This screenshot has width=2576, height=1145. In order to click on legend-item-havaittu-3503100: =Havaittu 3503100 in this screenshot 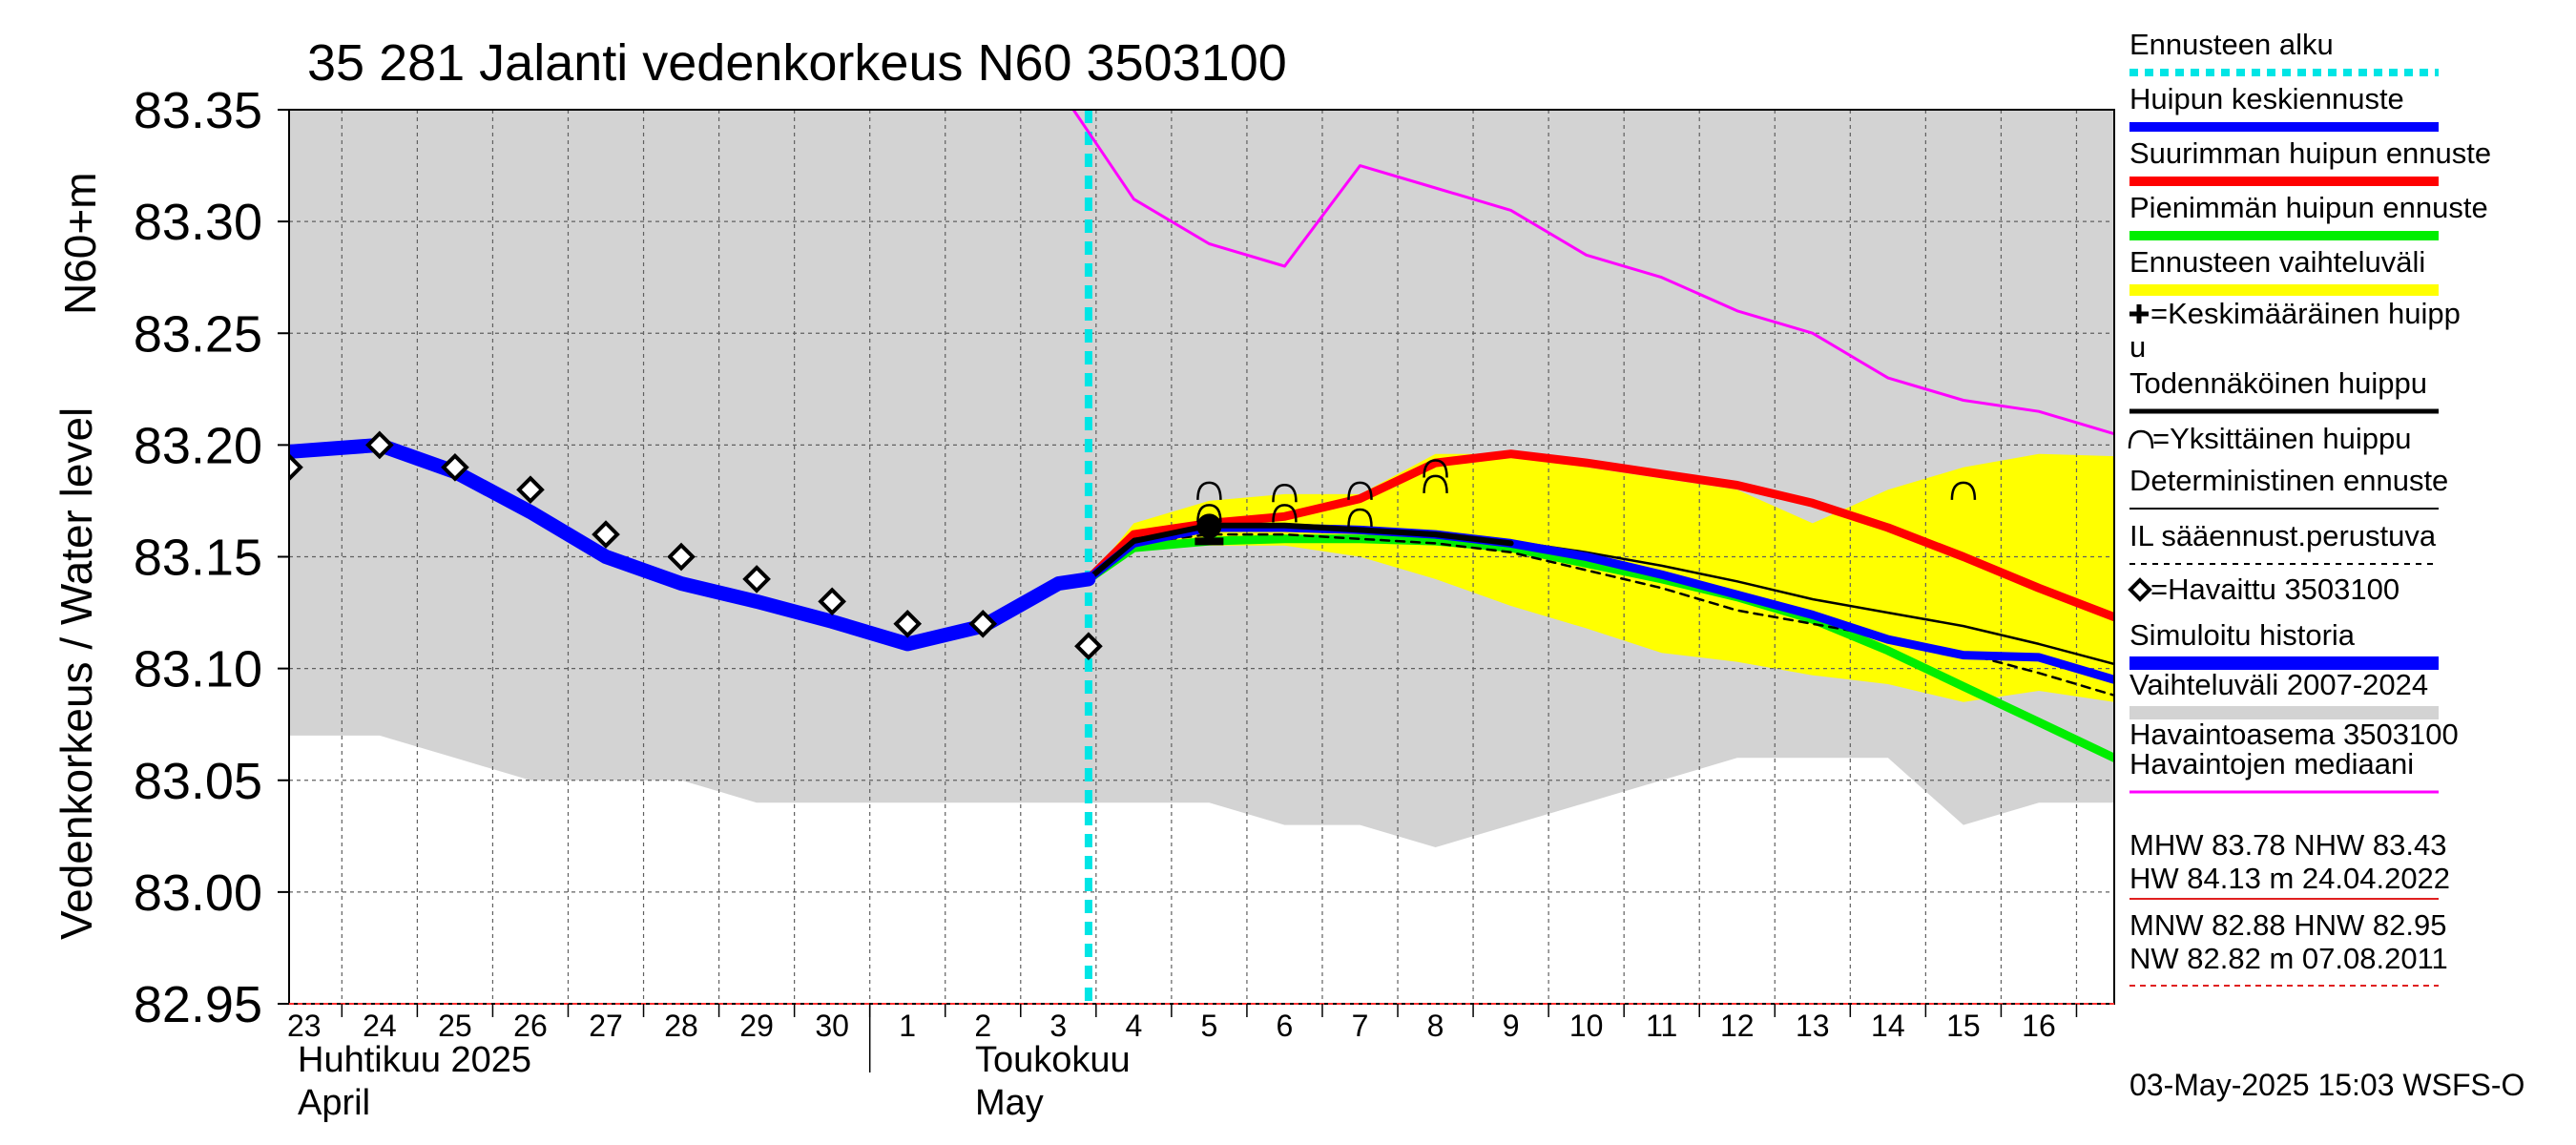, I will do `click(2263, 589)`.